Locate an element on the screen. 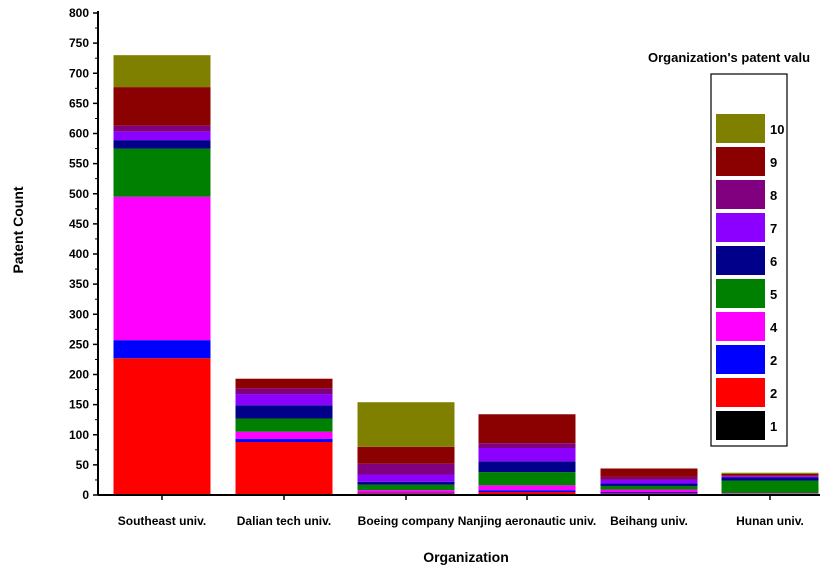  y-tick-label: 250 is located at coordinates (79, 344).